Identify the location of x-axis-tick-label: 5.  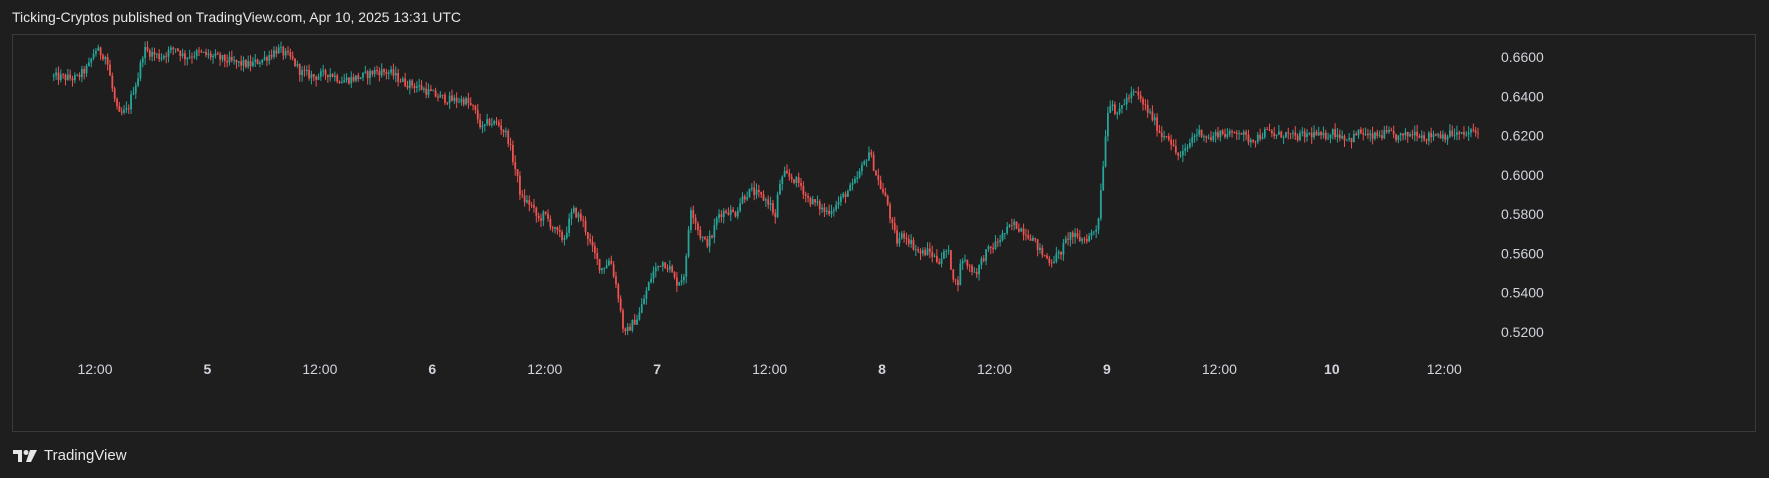
(208, 369).